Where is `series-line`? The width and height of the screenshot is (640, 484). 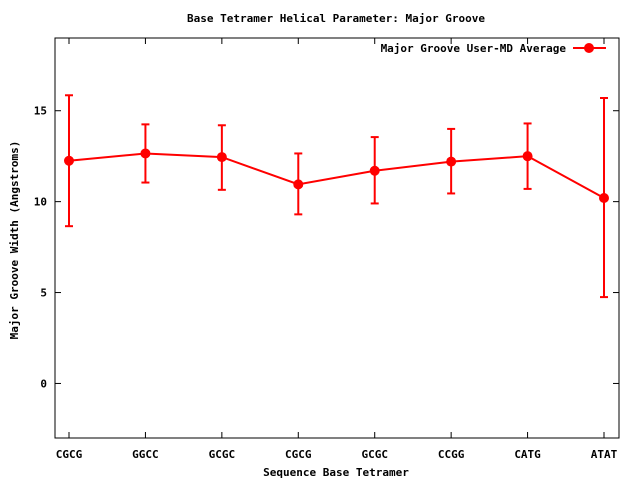 series-line is located at coordinates (336, 175).